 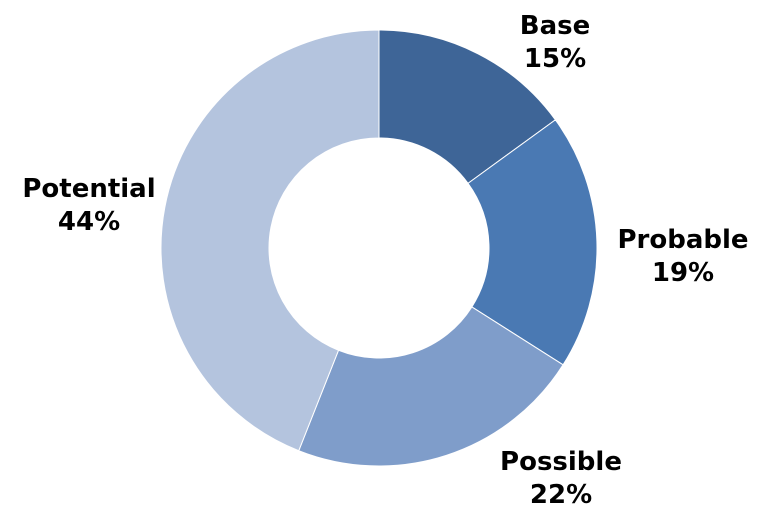 What do you see at coordinates (88, 206) in the screenshot?
I see `slice-label-potential: Potential 44%` at bounding box center [88, 206].